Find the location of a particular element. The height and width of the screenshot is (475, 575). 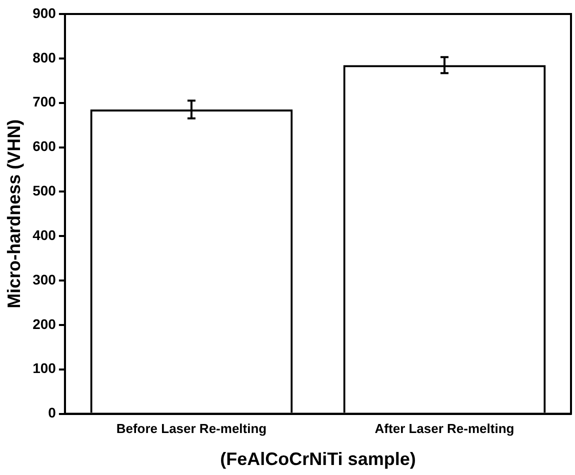

y-tick-label: 500 is located at coordinates (44, 190).